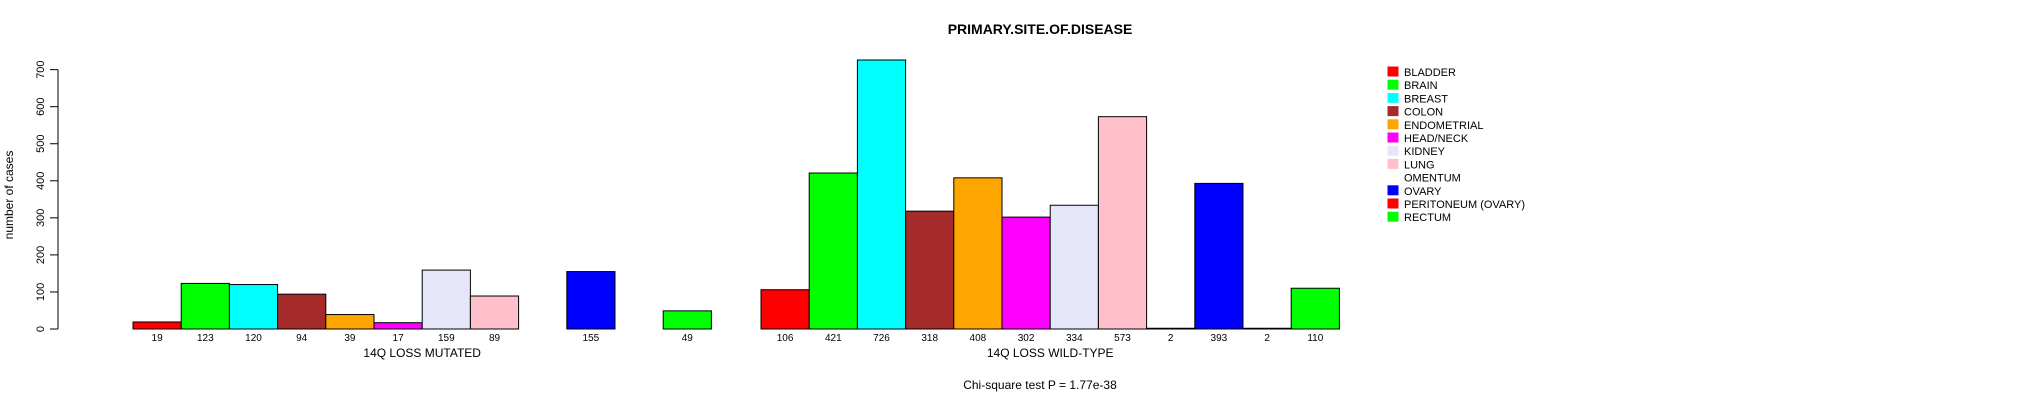 This screenshot has height=400, width=2040. Describe the element at coordinates (350, 338) in the screenshot. I see `count-label: 39` at that location.